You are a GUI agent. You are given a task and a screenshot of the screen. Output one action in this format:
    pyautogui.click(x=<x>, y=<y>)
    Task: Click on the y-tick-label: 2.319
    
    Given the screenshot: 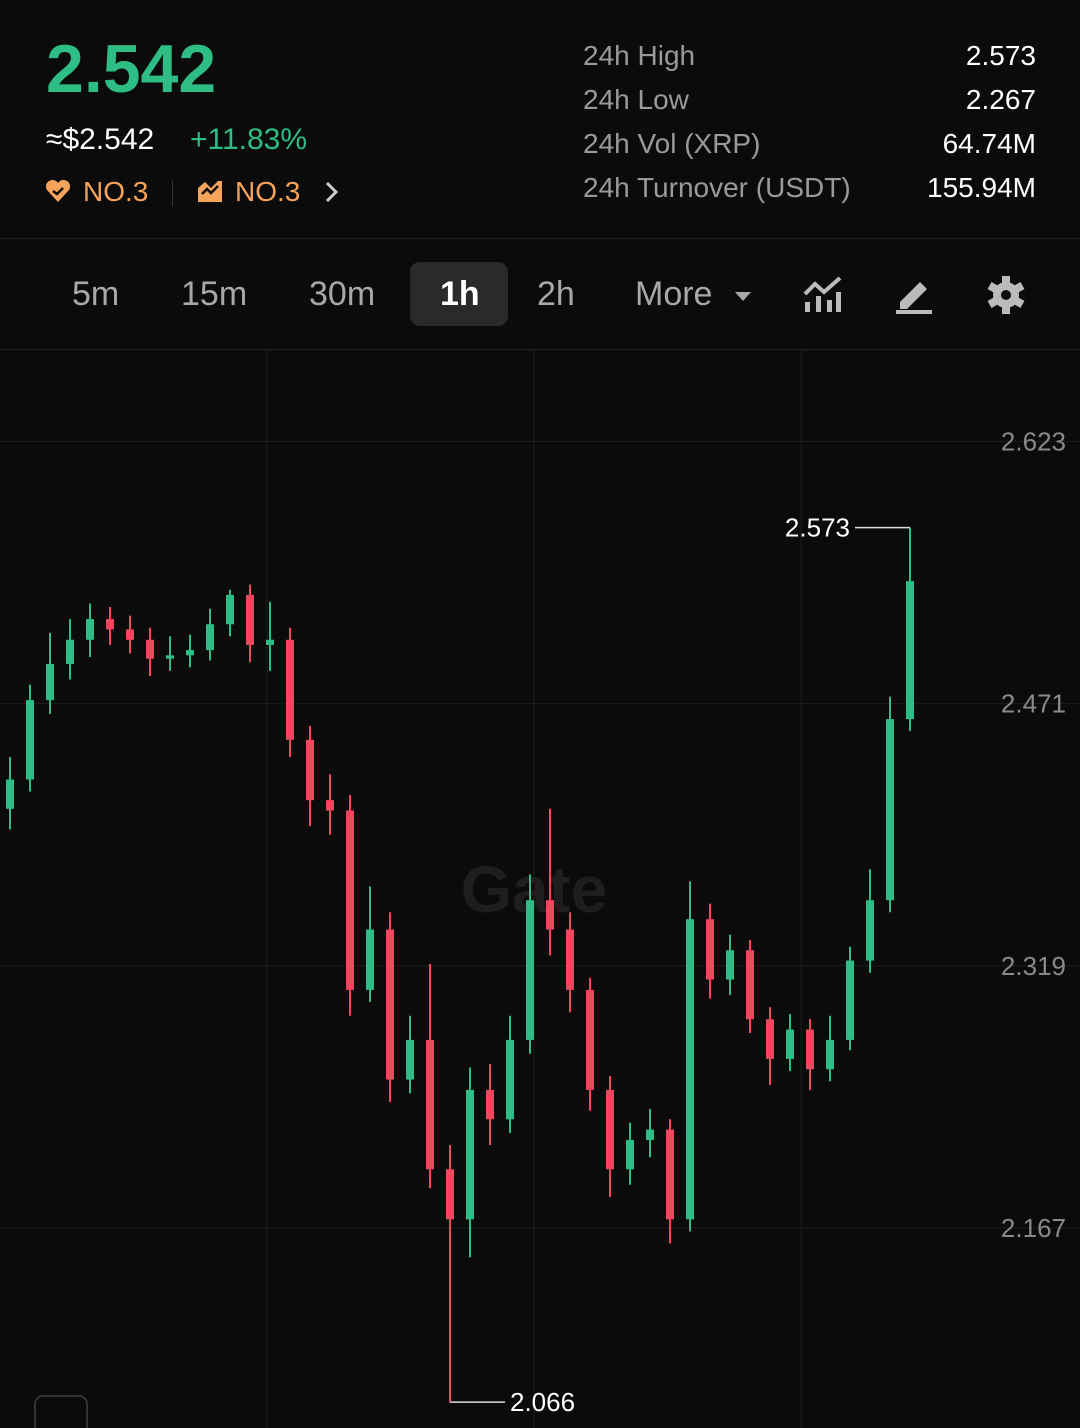 What is the action you would take?
    pyautogui.click(x=1033, y=966)
    